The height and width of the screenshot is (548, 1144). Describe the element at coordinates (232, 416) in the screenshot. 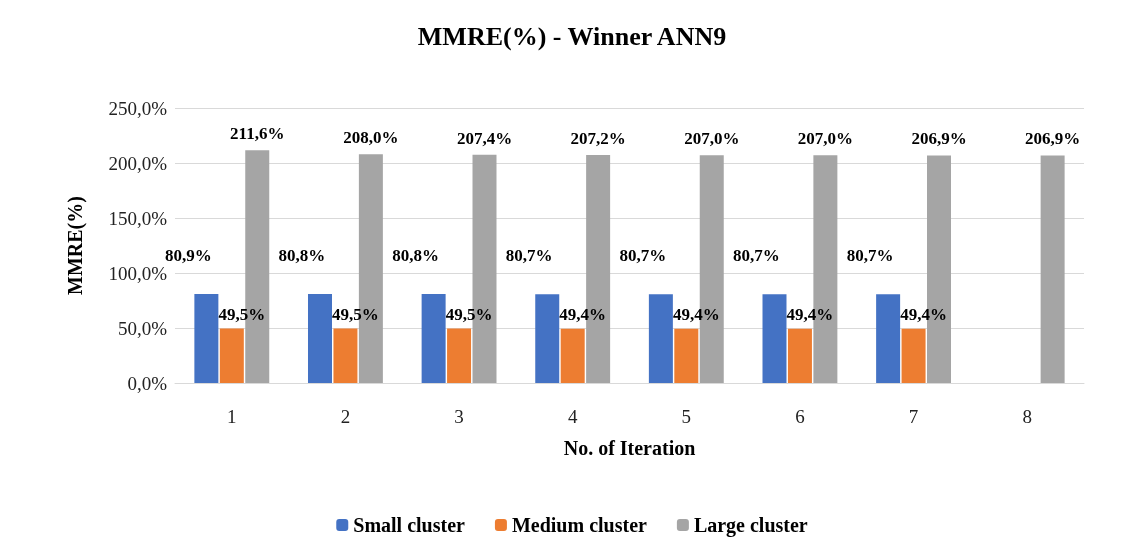

I see `x-tick-label: 1` at that location.